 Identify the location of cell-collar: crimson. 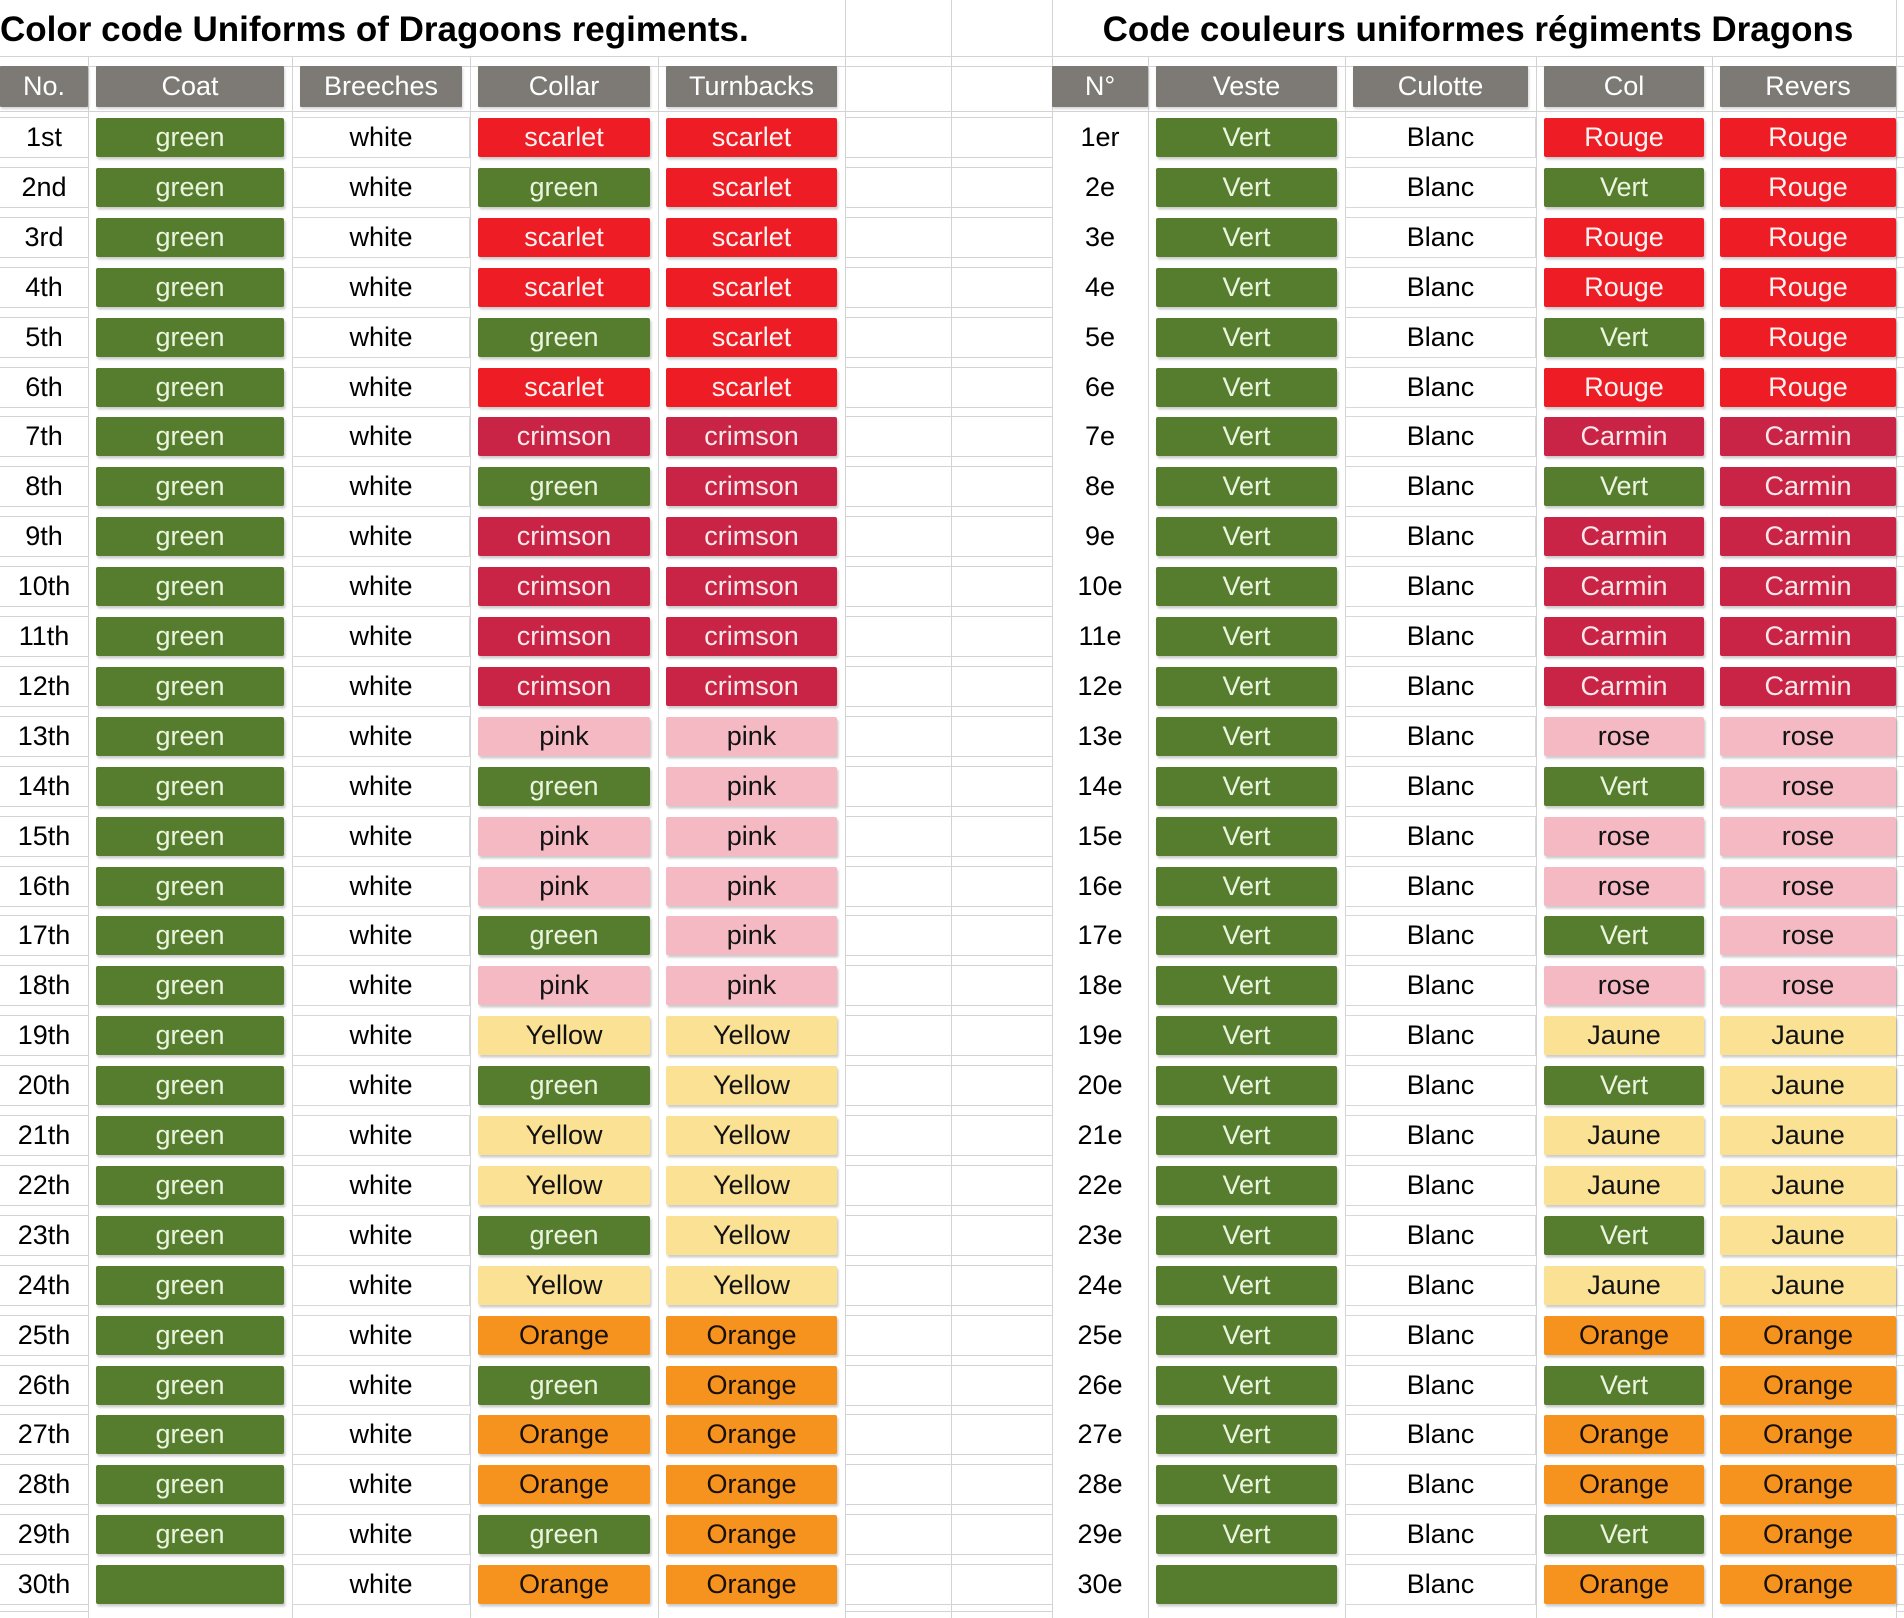
(564, 436).